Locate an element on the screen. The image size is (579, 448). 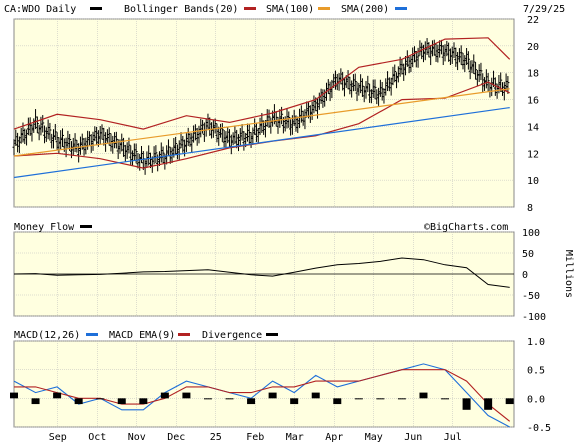
price-tick-label: 22 is located at coordinates (533, 20).